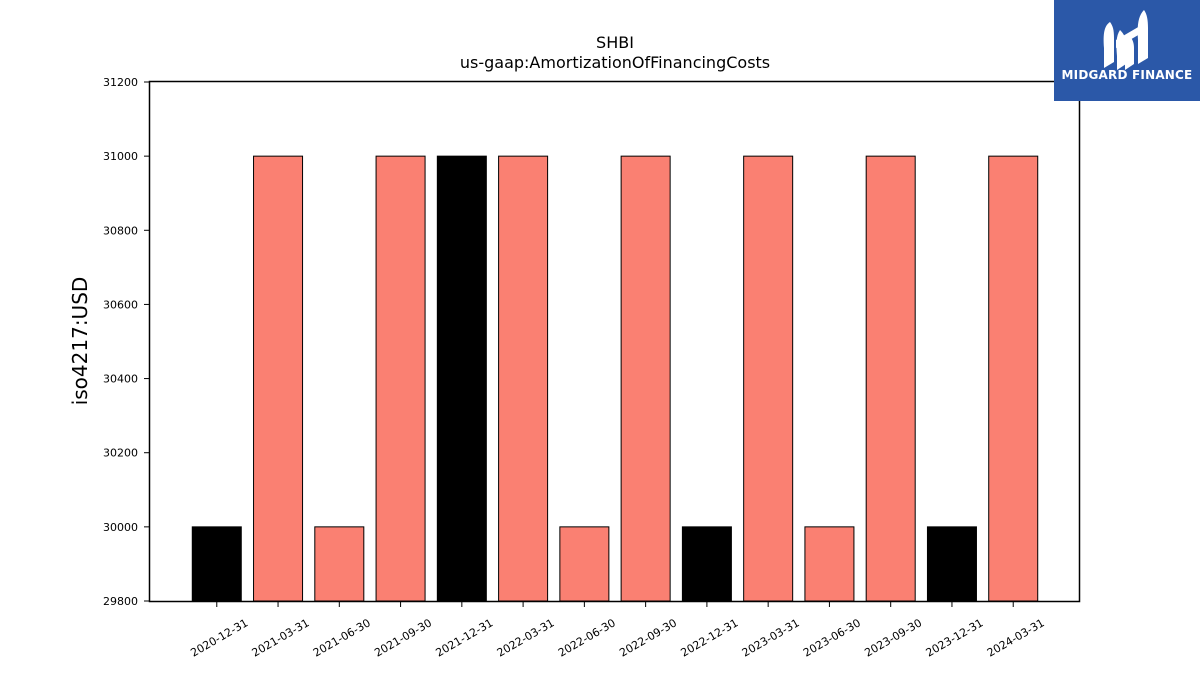 The image size is (1200, 675). Describe the element at coordinates (120, 379) in the screenshot. I see `y-tick-label: 30400` at that location.